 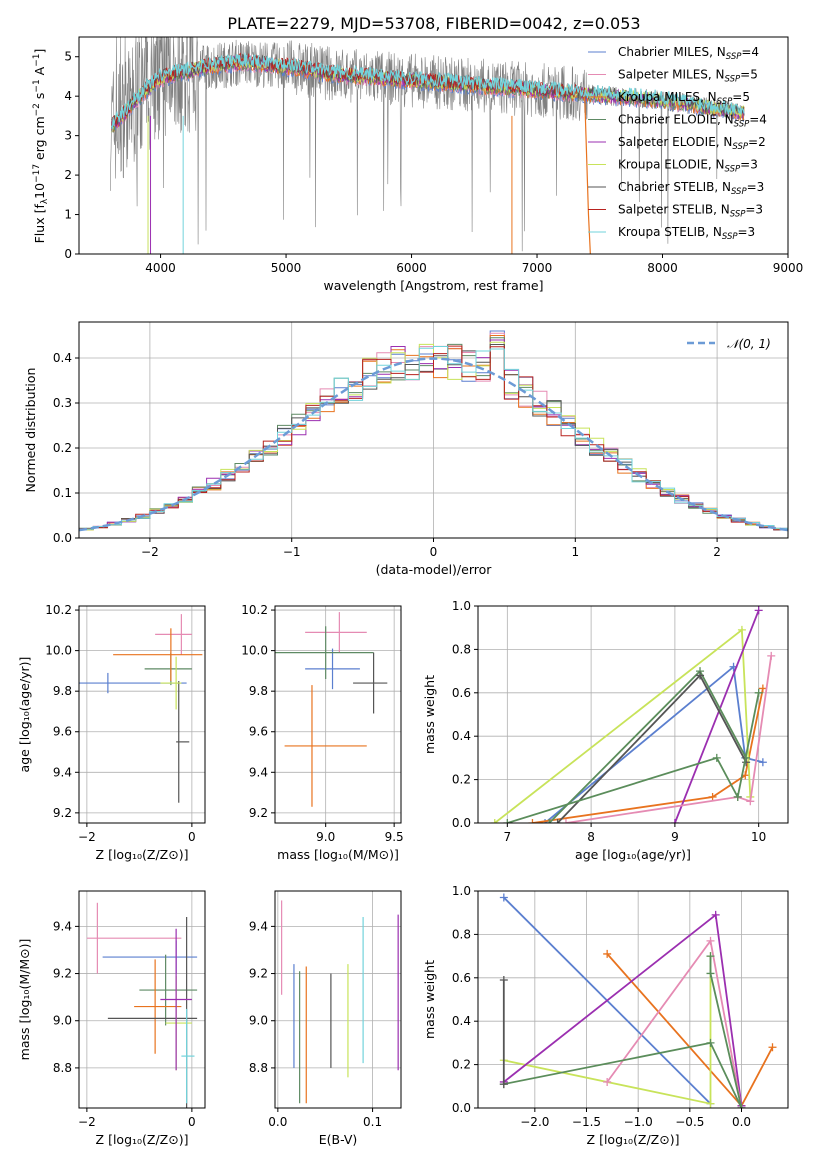 I want to click on x-tick-label: 7000, so click(x=537, y=268).